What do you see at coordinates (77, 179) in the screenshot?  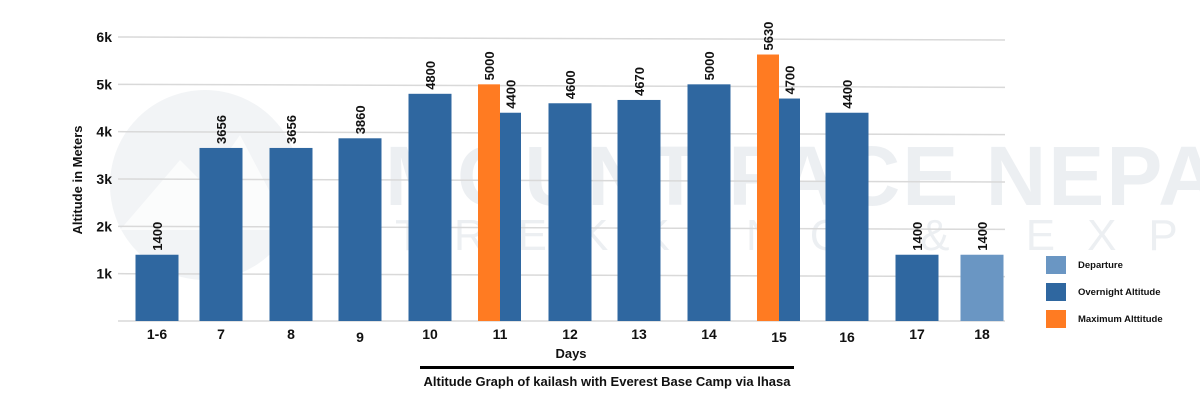 I see `y-axis-title: Altitude in Meters` at bounding box center [77, 179].